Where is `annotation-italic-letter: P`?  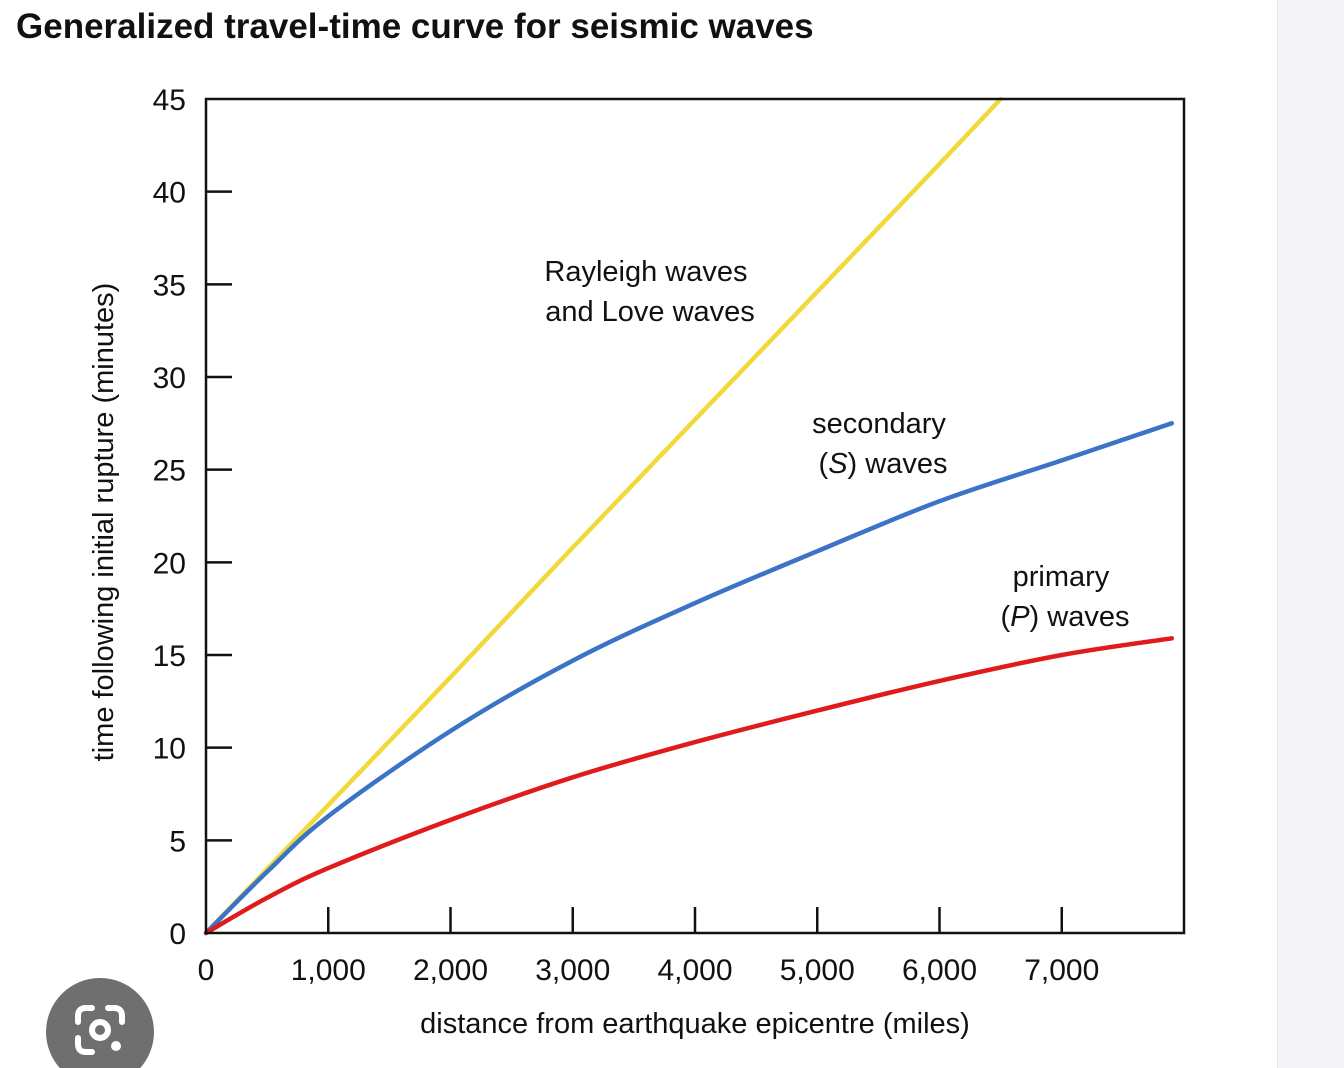 annotation-italic-letter: P is located at coordinates (1020, 617).